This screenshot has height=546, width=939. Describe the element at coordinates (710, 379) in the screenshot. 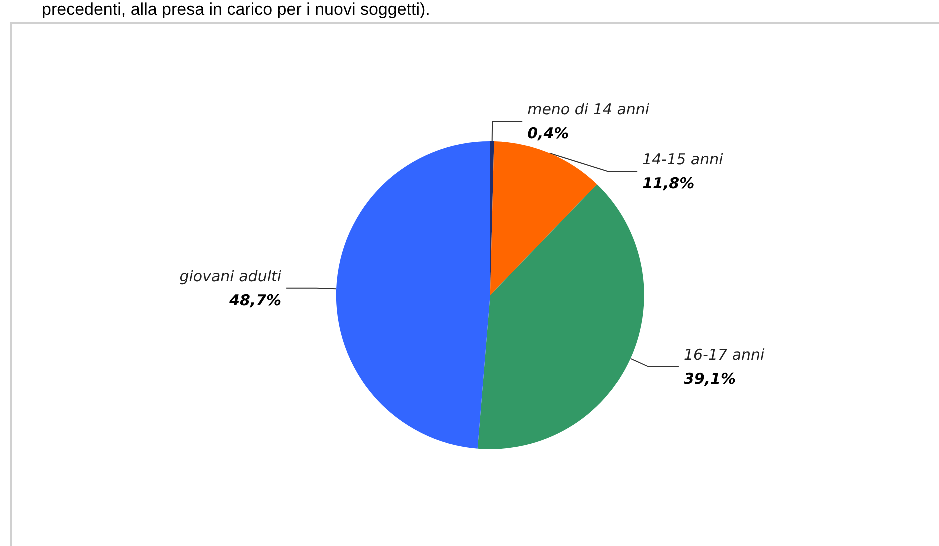

I see `data-label: 39,1%` at that location.